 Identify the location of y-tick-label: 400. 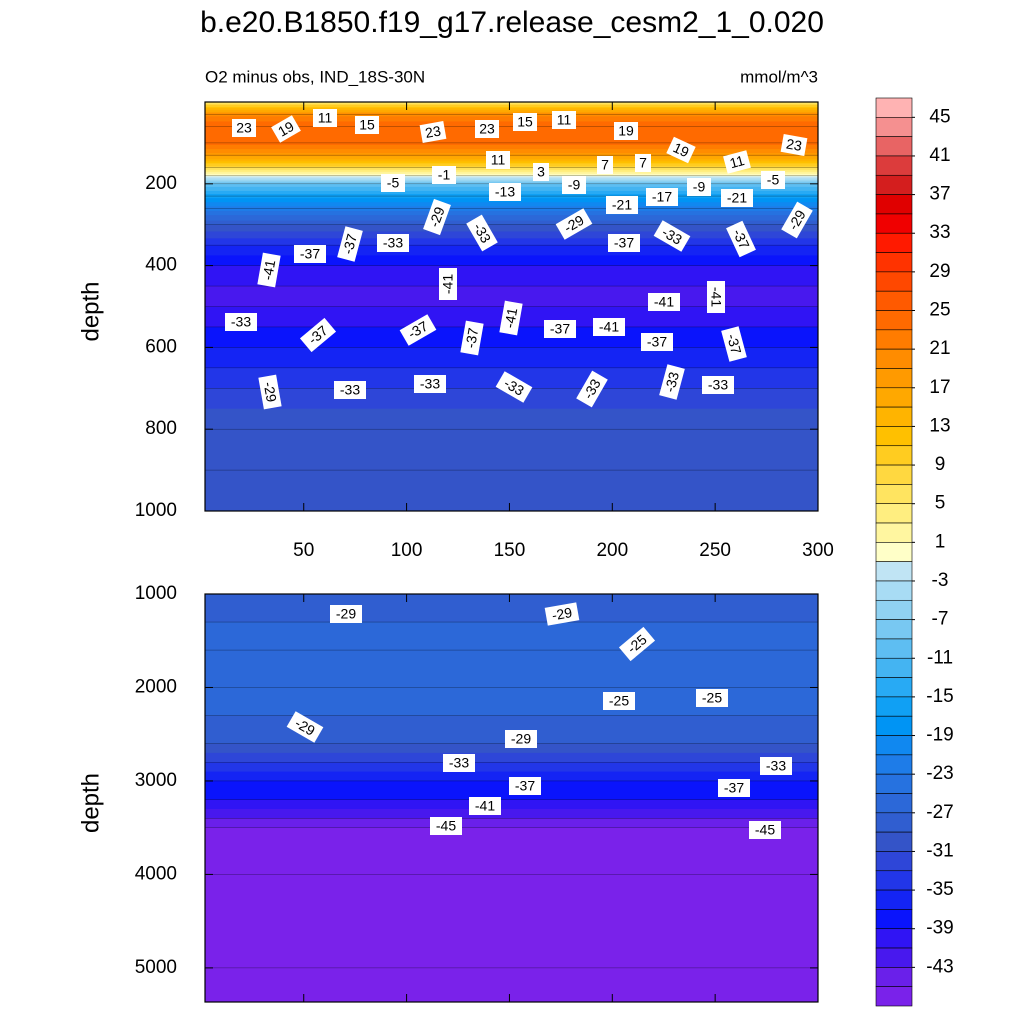
(161, 265).